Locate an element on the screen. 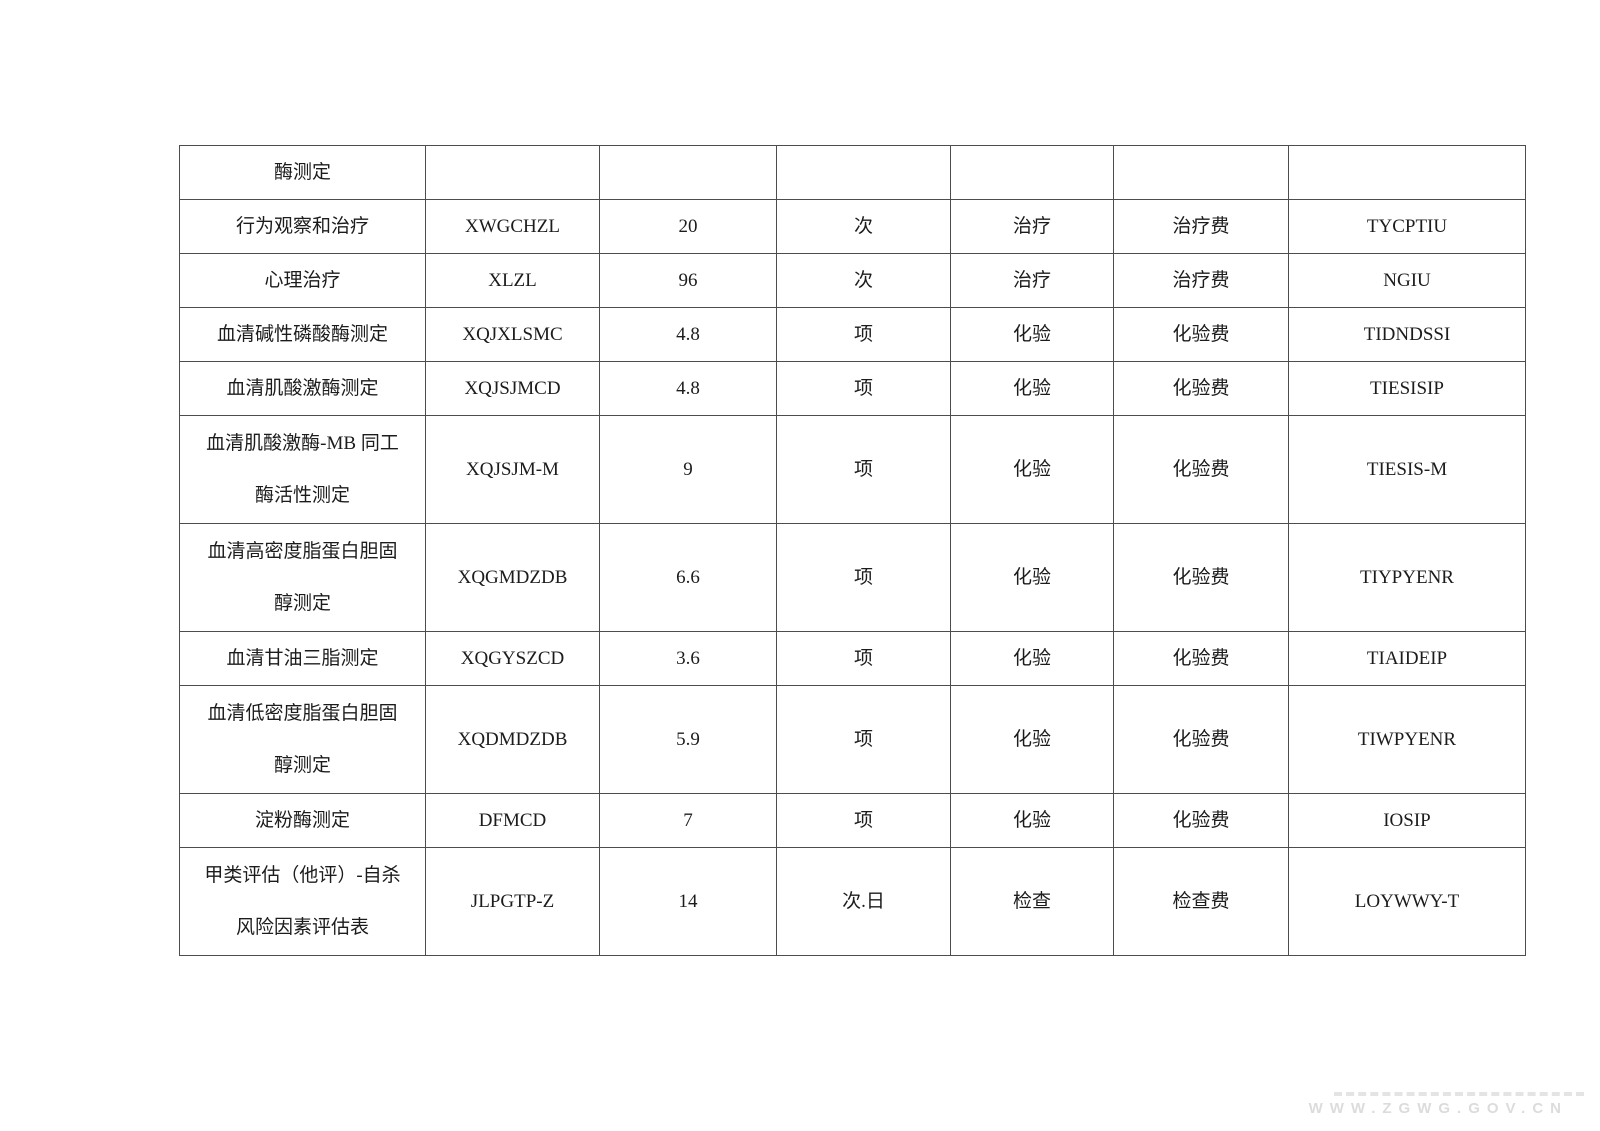 The width and height of the screenshot is (1600, 1131). cell-name: 血清低密度脂蛋白胆固 醇测定 is located at coordinates (302, 739).